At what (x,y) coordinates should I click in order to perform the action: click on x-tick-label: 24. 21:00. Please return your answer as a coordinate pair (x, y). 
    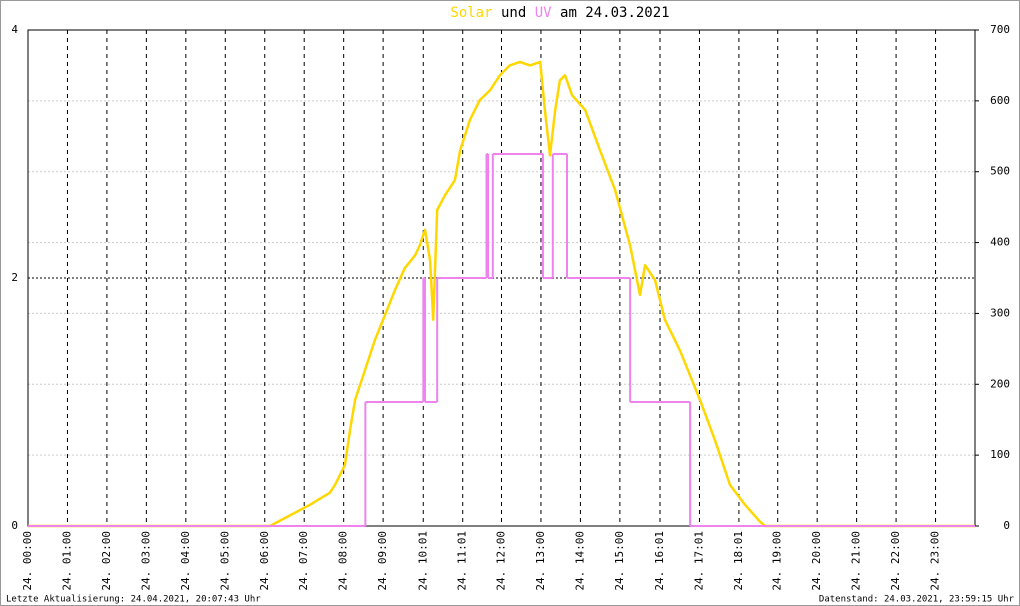
    Looking at the image, I should click on (856, 561).